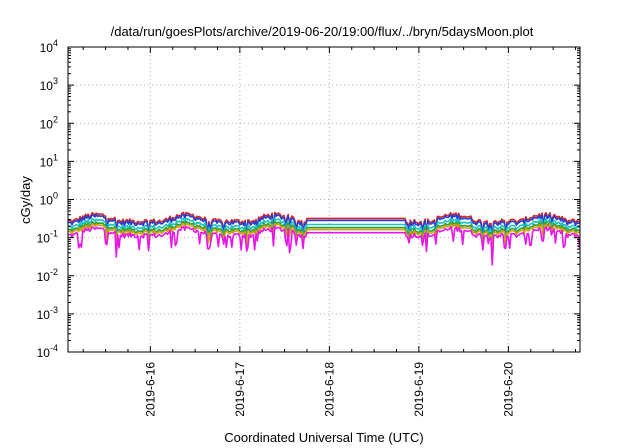 This screenshot has height=448, width=640. What do you see at coordinates (419, 389) in the screenshot?
I see `x-tick-label: 2019-6-19` at bounding box center [419, 389].